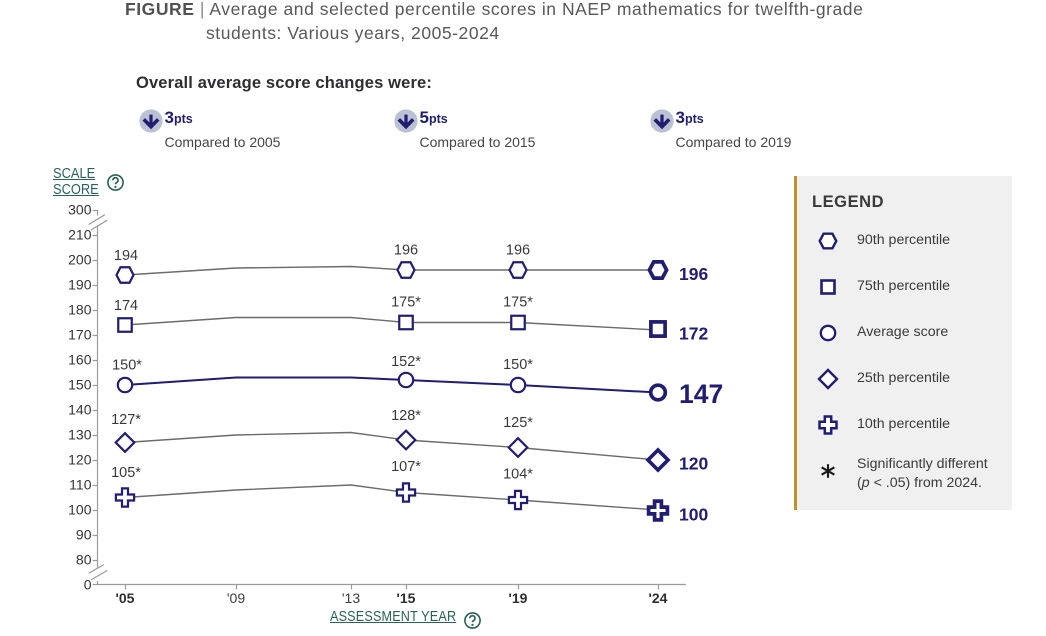  Describe the element at coordinates (693, 334) in the screenshot. I see `svg-text: 172` at that location.